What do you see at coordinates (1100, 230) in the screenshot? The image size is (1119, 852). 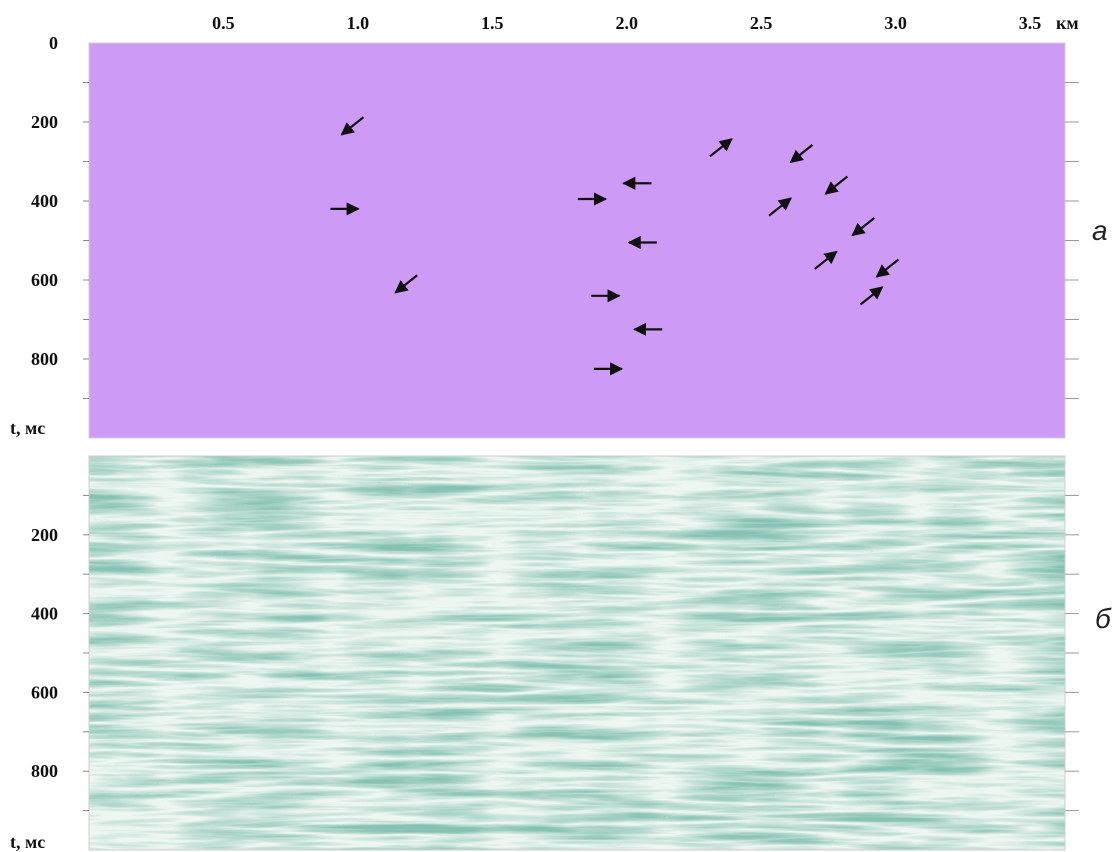 I see `panel-a-label: а` at bounding box center [1100, 230].